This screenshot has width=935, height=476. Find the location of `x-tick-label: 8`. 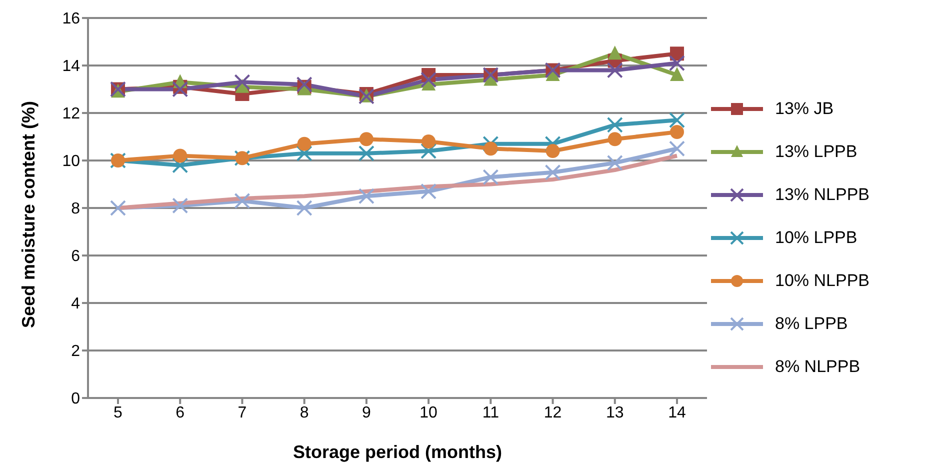

x-tick-label: 8 is located at coordinates (304, 413).